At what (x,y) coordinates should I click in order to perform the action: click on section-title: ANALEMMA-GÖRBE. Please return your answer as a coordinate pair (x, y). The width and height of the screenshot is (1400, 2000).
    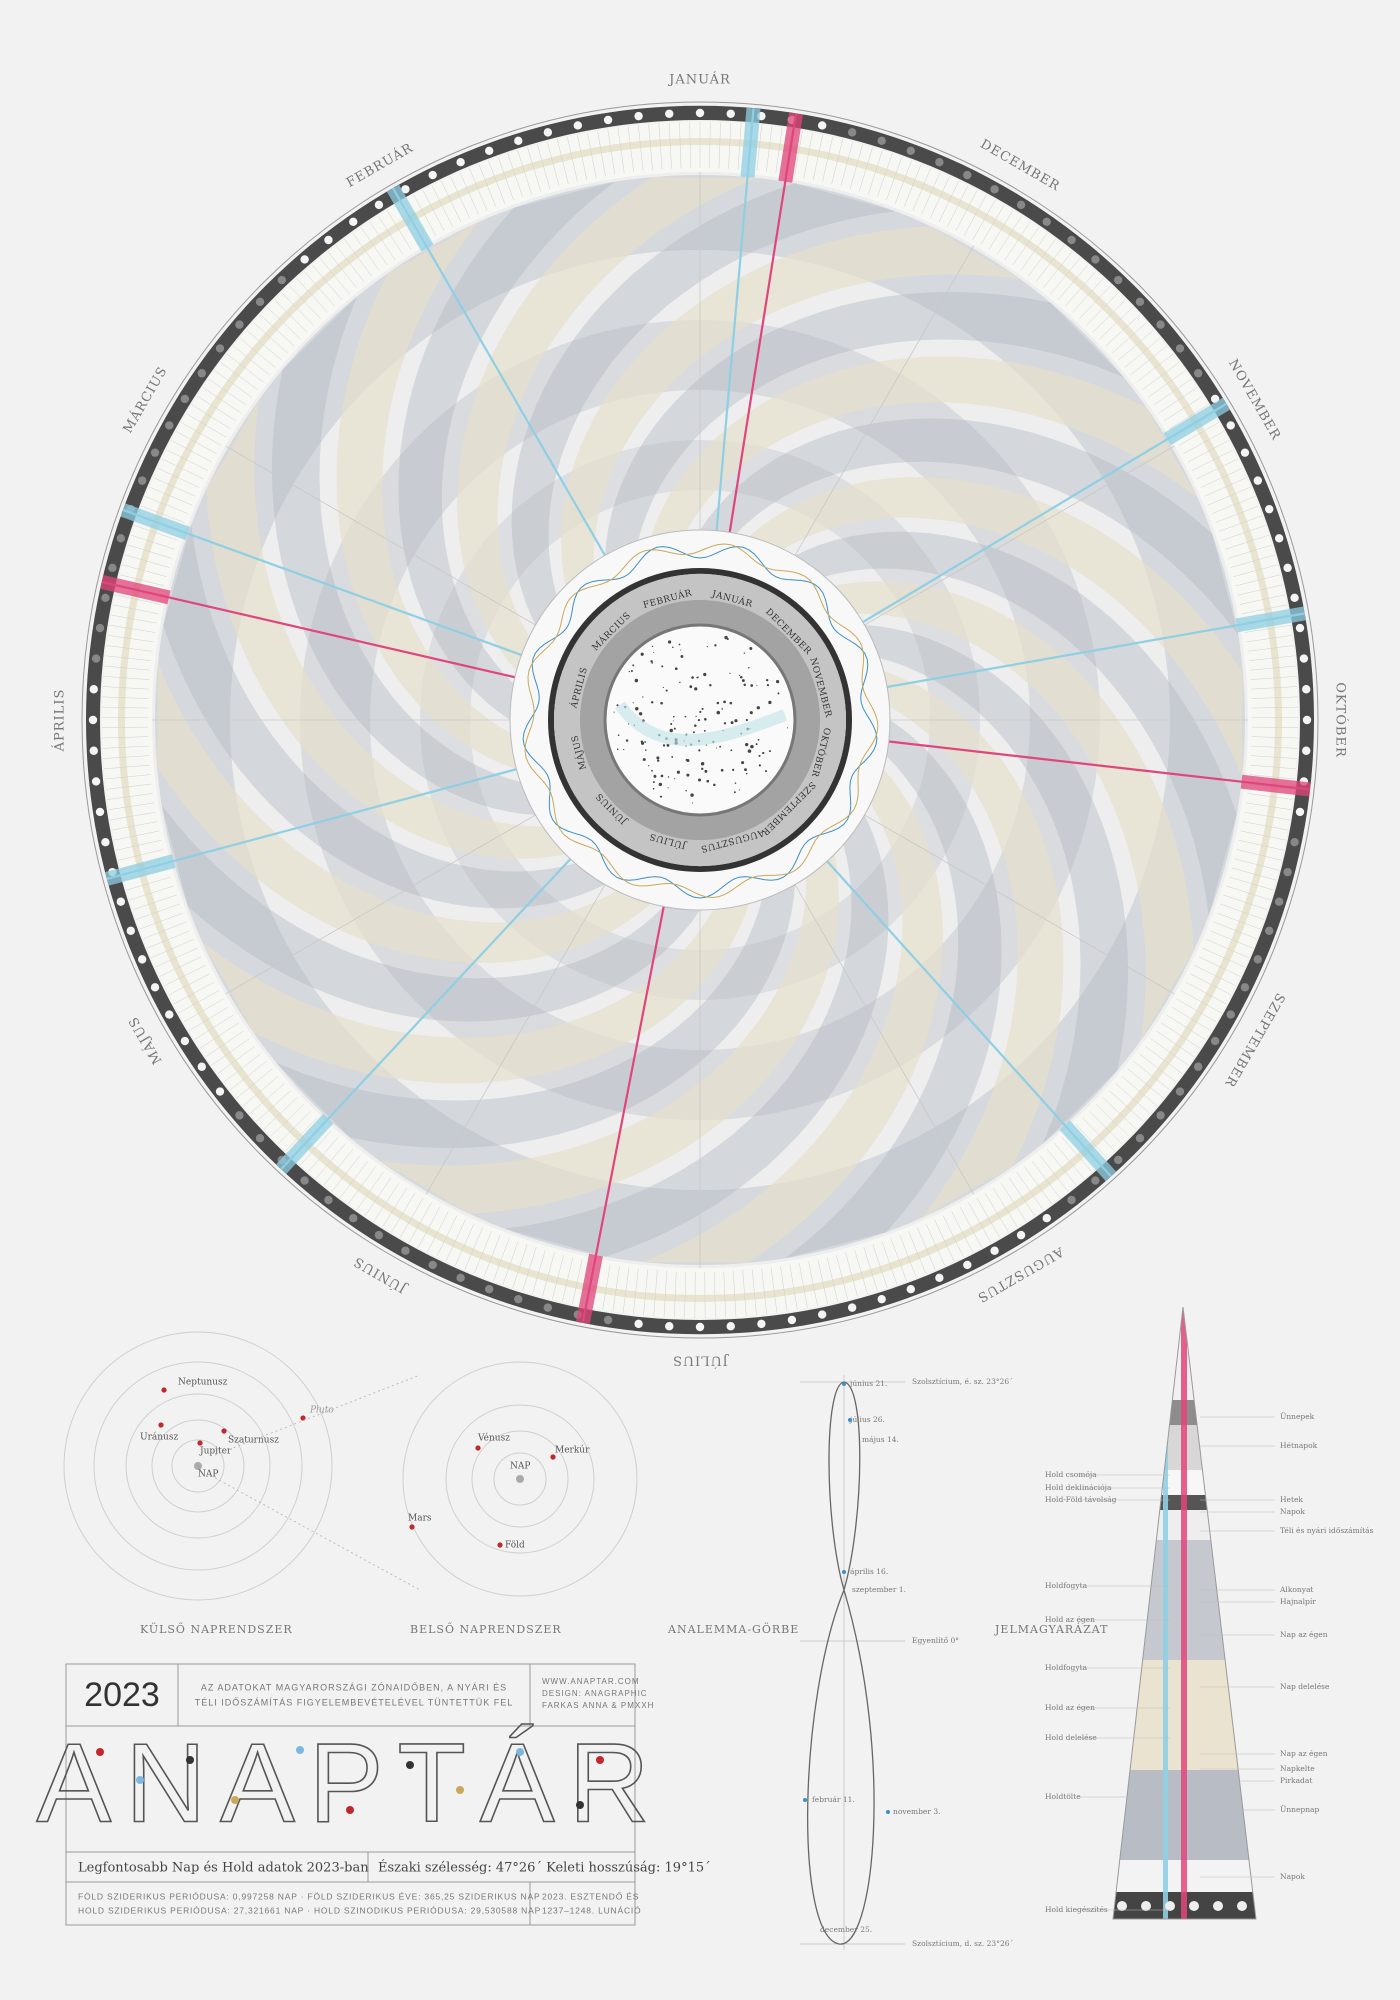
    Looking at the image, I should click on (733, 1629).